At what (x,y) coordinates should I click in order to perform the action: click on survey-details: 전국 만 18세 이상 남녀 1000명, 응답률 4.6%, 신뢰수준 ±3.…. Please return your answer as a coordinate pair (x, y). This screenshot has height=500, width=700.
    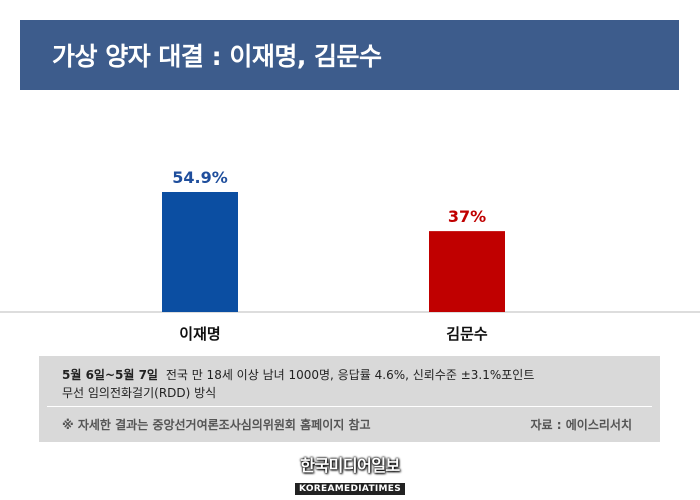
    Looking at the image, I should click on (350, 375).